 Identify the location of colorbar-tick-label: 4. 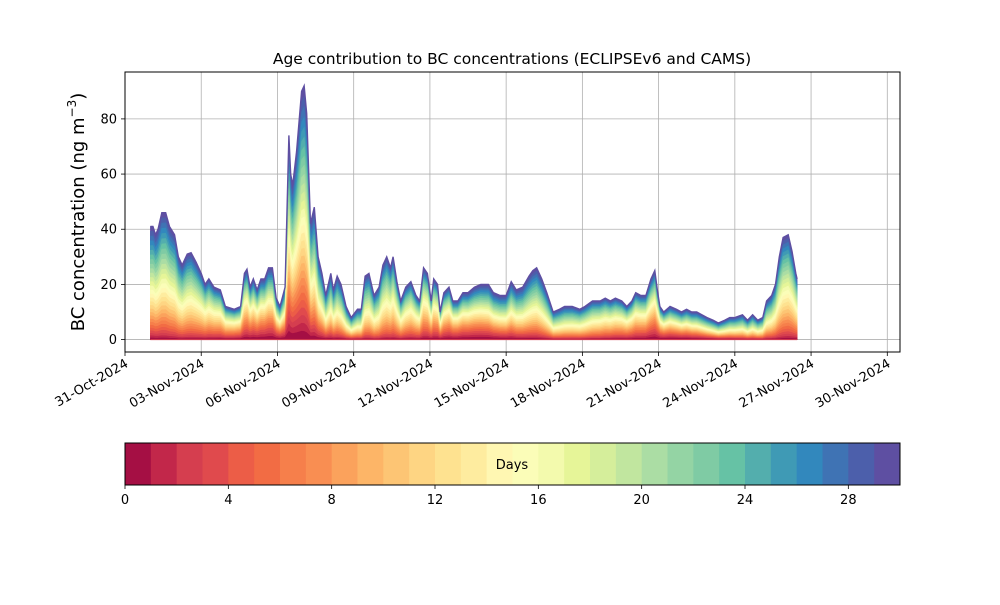
(228, 500).